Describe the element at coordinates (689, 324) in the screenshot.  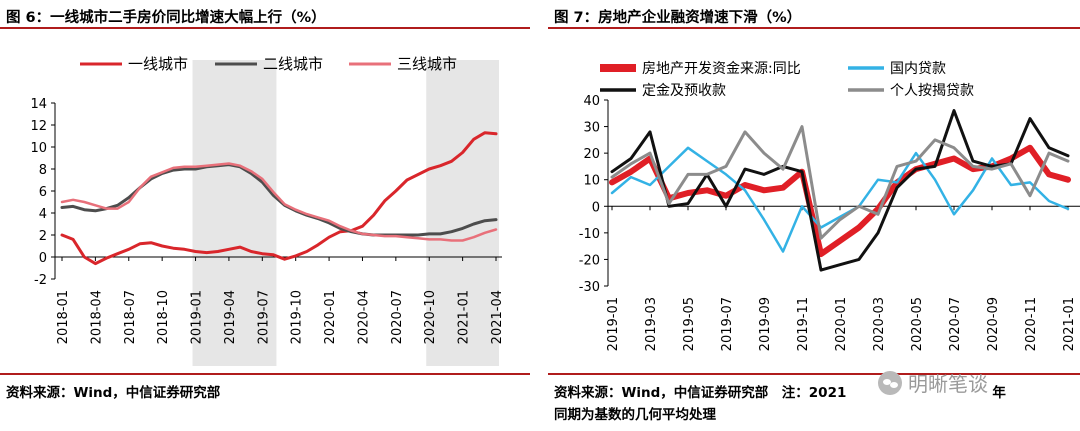
I see `x-tick-label: 2019-05` at that location.